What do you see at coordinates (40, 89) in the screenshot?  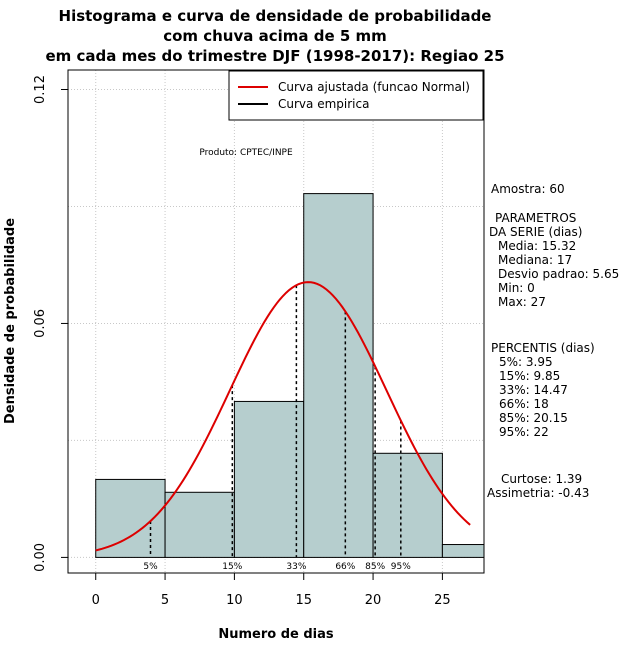 I see `y-tick-label-2: 0.12` at bounding box center [40, 89].